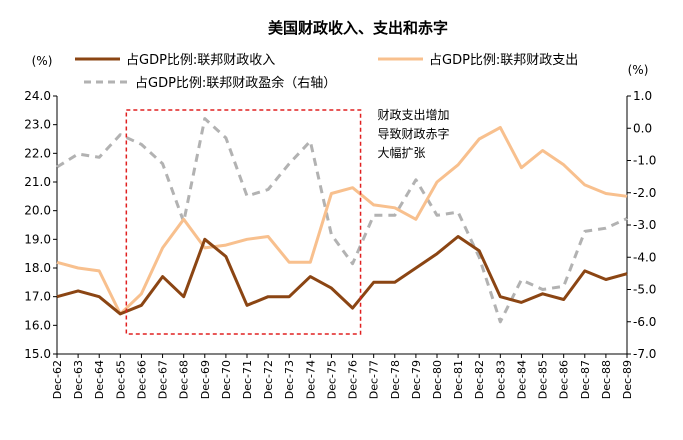 The width and height of the screenshot is (683, 440). I want to click on x-tick-label: Dec-79, so click(416, 379).